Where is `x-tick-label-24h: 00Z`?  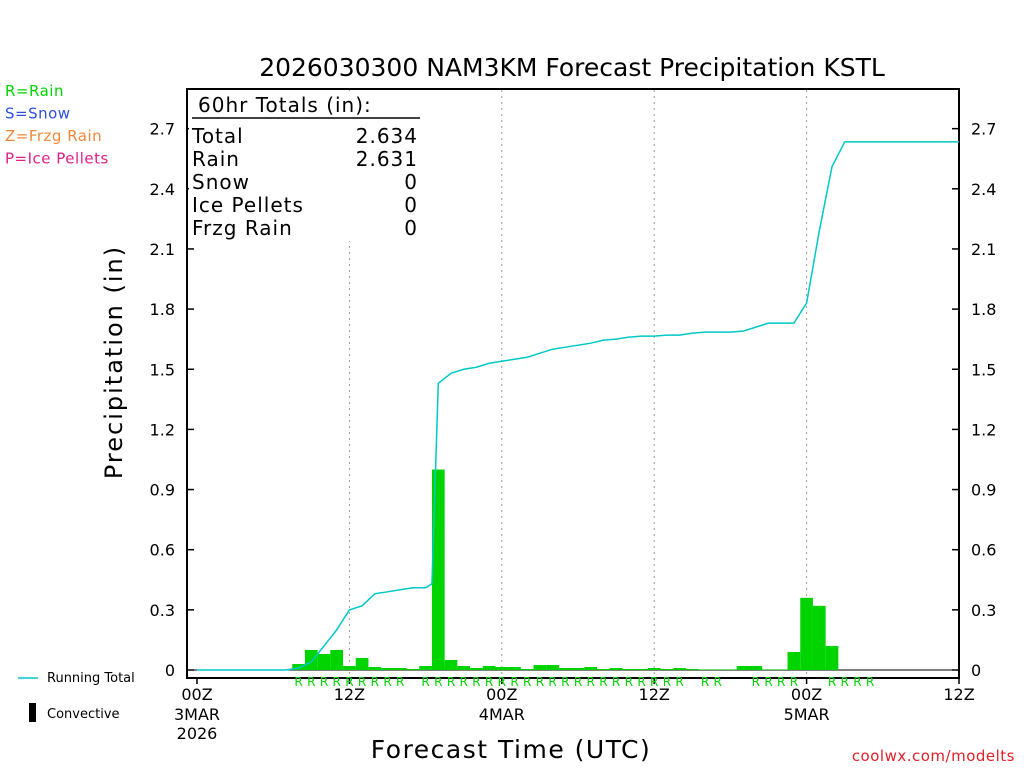
x-tick-label-24h: 00Z is located at coordinates (501, 694).